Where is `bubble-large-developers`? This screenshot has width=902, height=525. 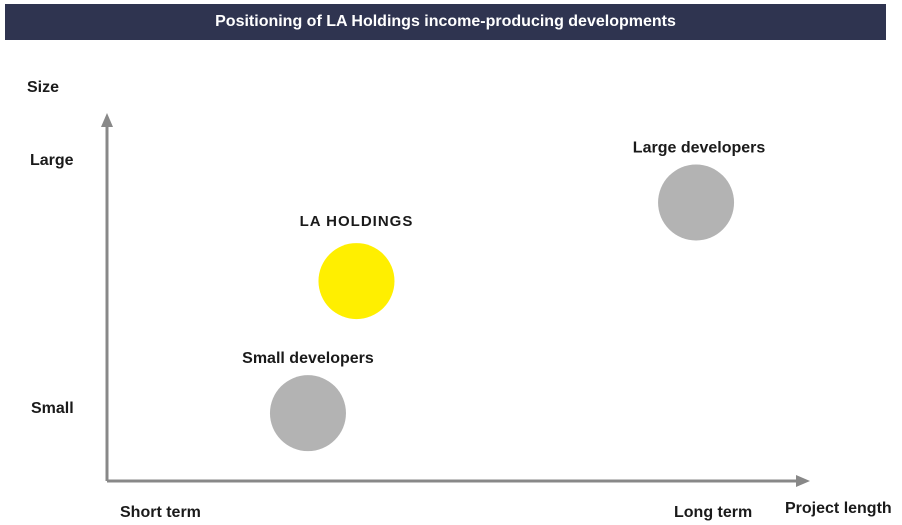
bubble-large-developers is located at coordinates (696, 202).